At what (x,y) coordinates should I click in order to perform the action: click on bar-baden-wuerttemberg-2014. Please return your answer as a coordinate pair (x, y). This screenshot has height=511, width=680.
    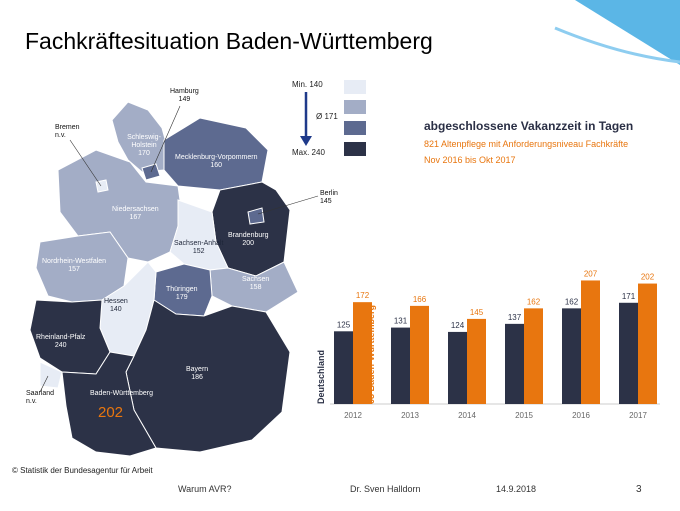
    Looking at the image, I should click on (476, 361).